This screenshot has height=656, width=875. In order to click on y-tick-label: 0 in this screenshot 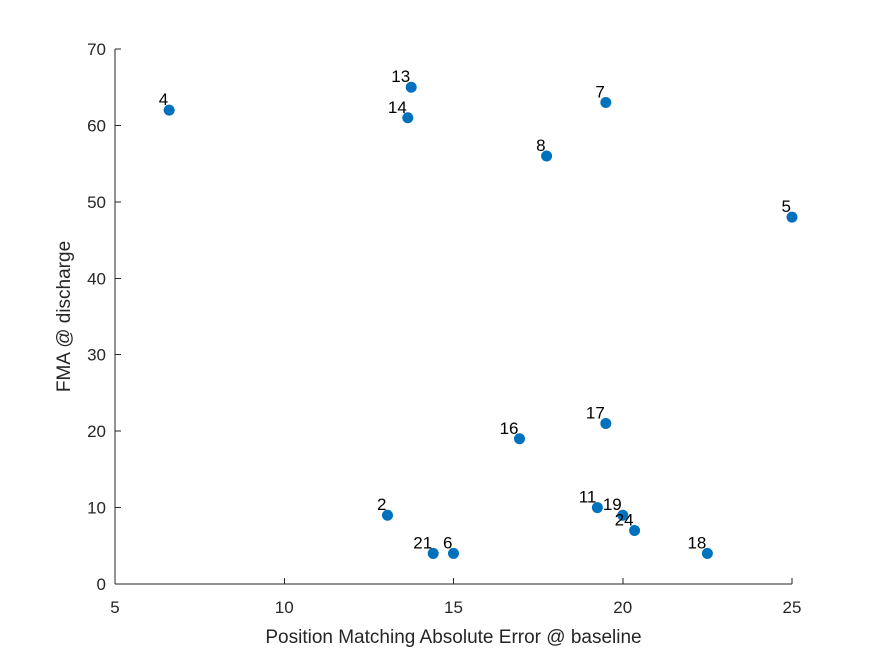, I will do `click(101, 584)`.